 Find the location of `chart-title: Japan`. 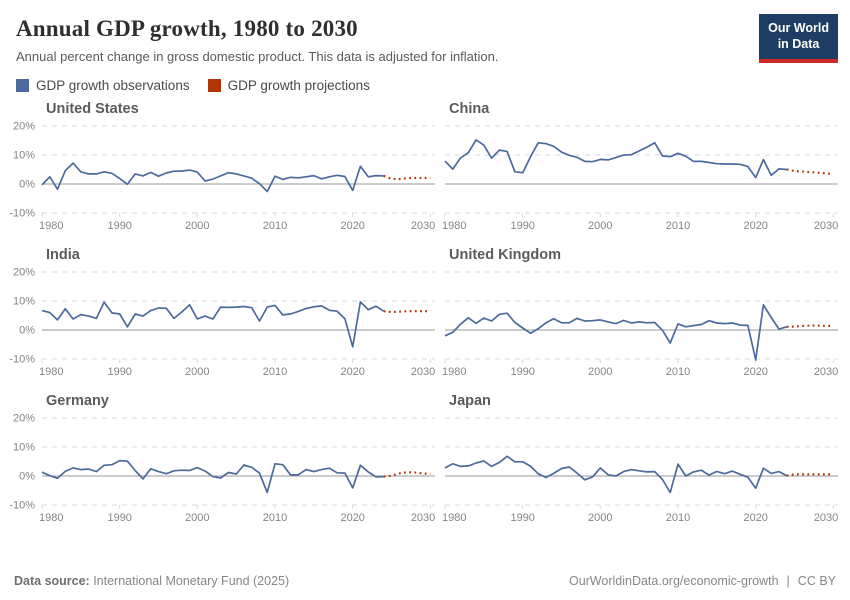

chart-title: Japan is located at coordinates (470, 401).